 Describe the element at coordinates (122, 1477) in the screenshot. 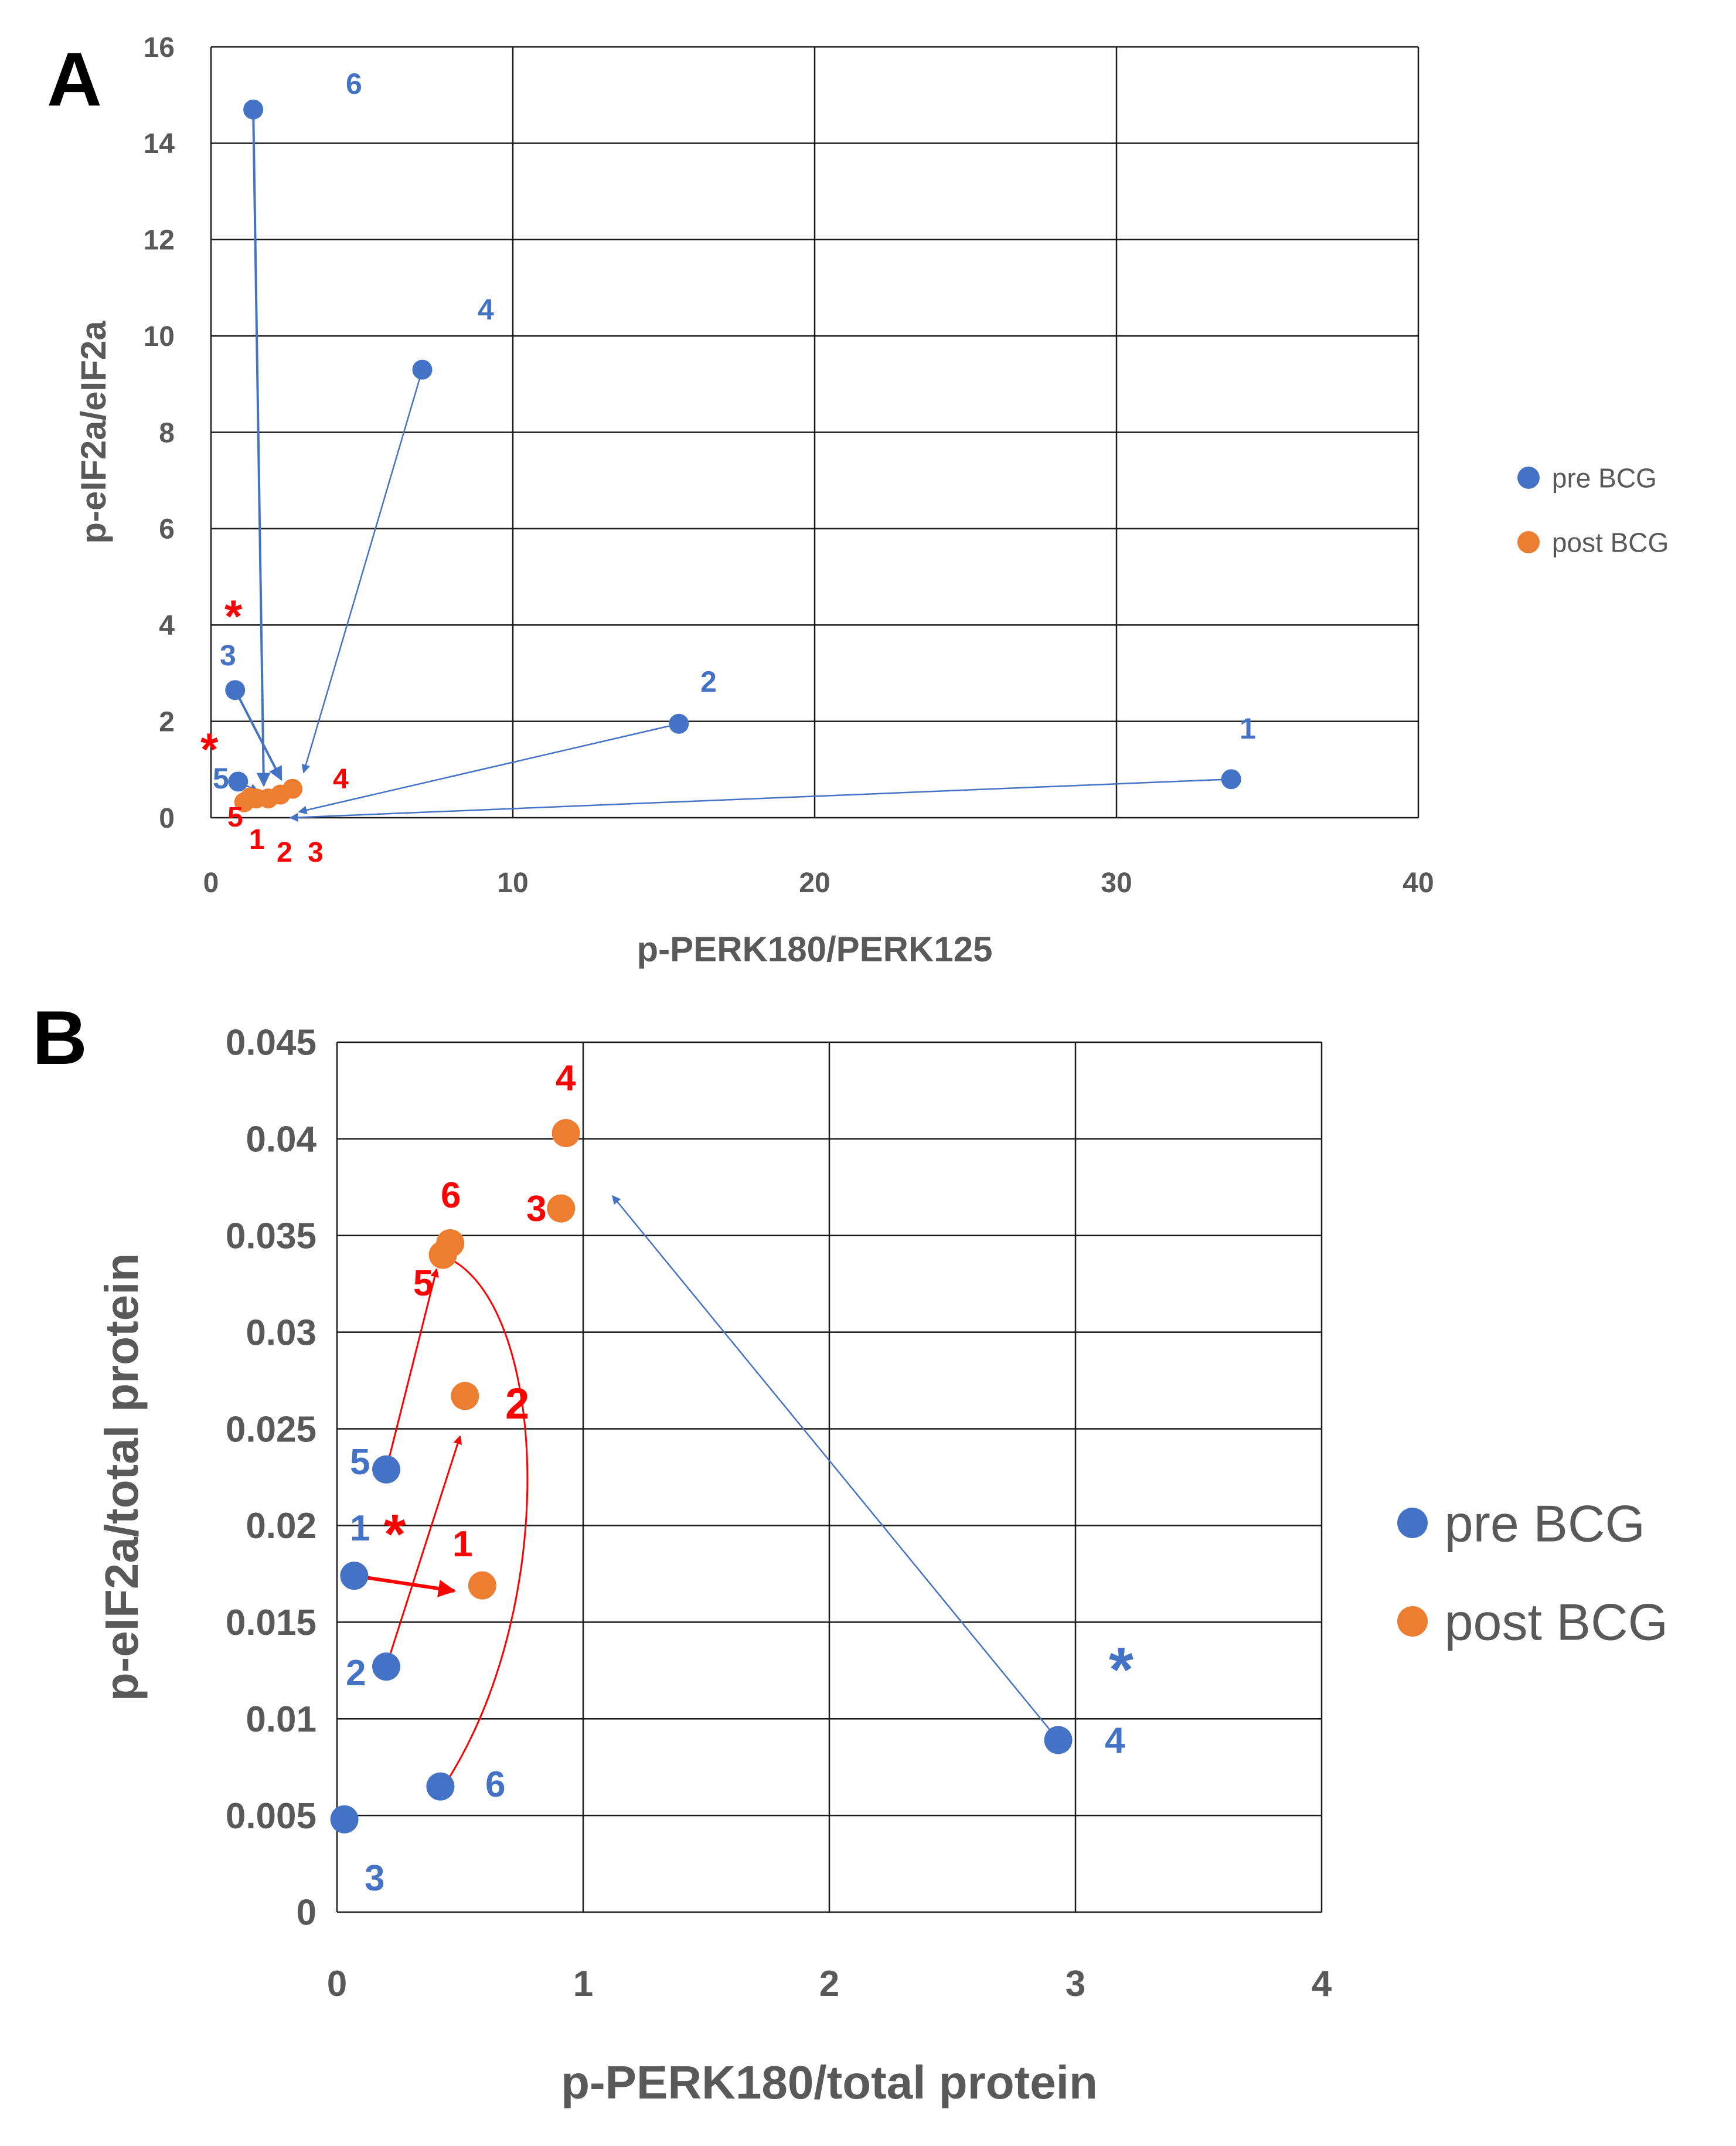

I see `y-axis-title: p-eIF2a/total protein` at that location.